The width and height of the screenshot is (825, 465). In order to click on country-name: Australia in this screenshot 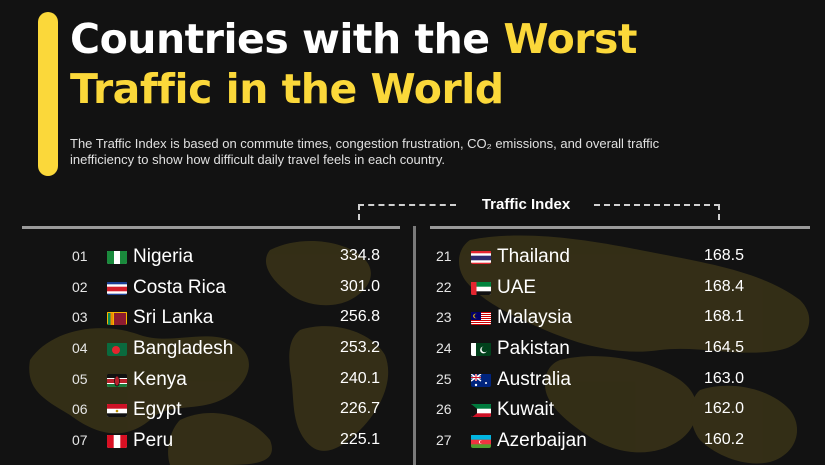, I will do `click(534, 379)`.